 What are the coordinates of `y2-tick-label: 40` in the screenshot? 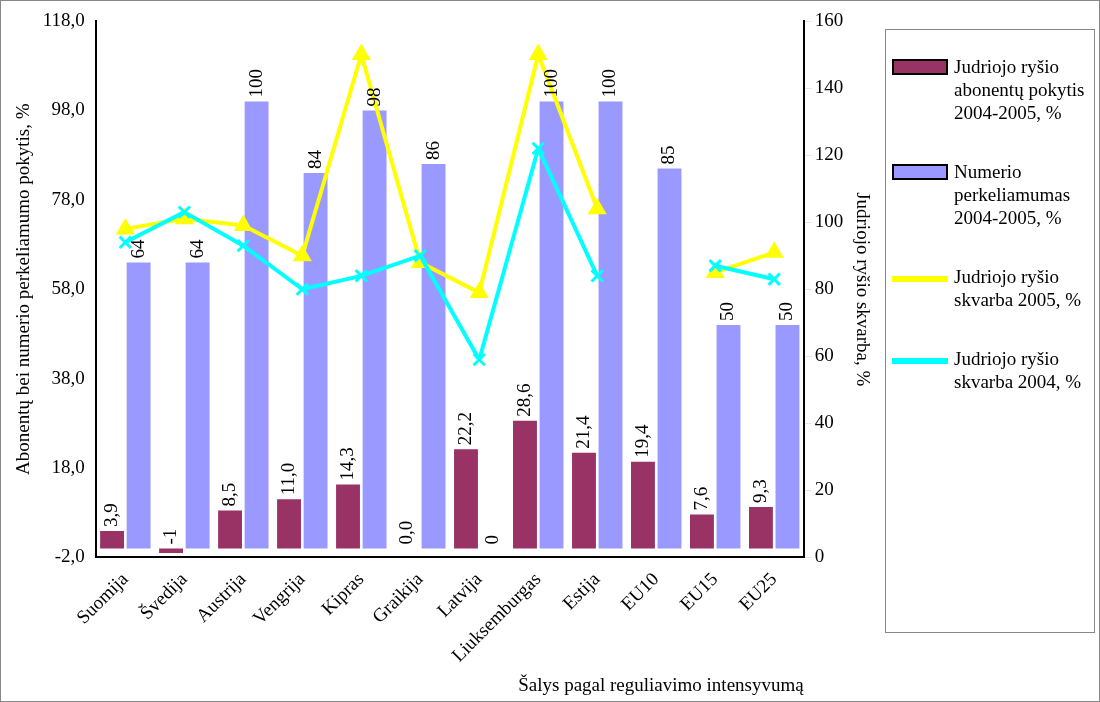 It's located at (824, 422).